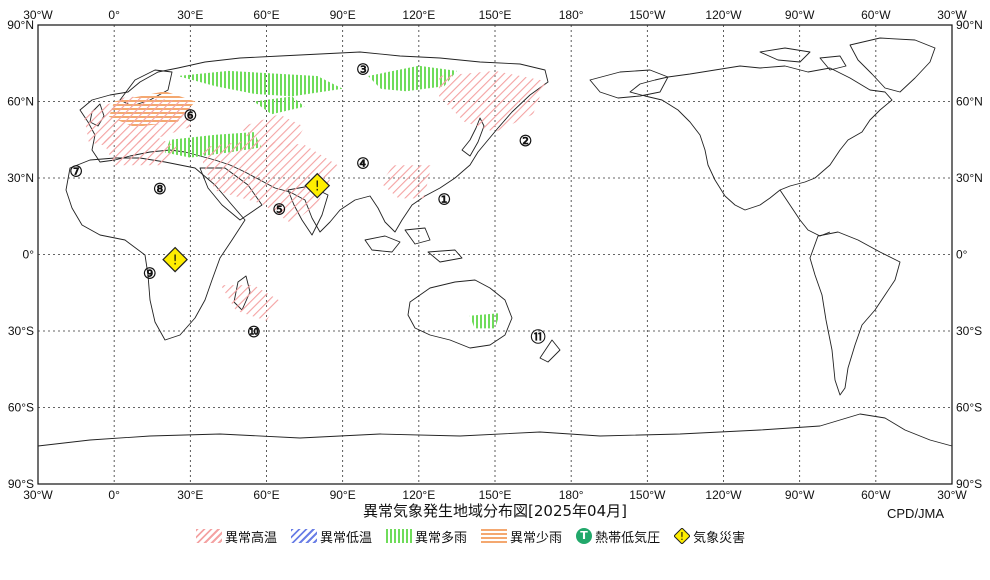 Image resolution: width=990 pixels, height=580 pixels. What do you see at coordinates (495, 15) in the screenshot?
I see `lon-tick-label-top: 150°E` at bounding box center [495, 15].